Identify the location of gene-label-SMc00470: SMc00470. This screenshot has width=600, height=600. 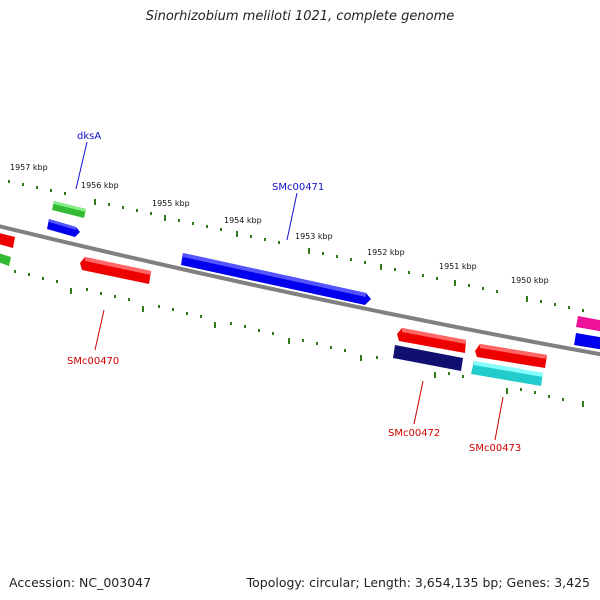
(93, 361).